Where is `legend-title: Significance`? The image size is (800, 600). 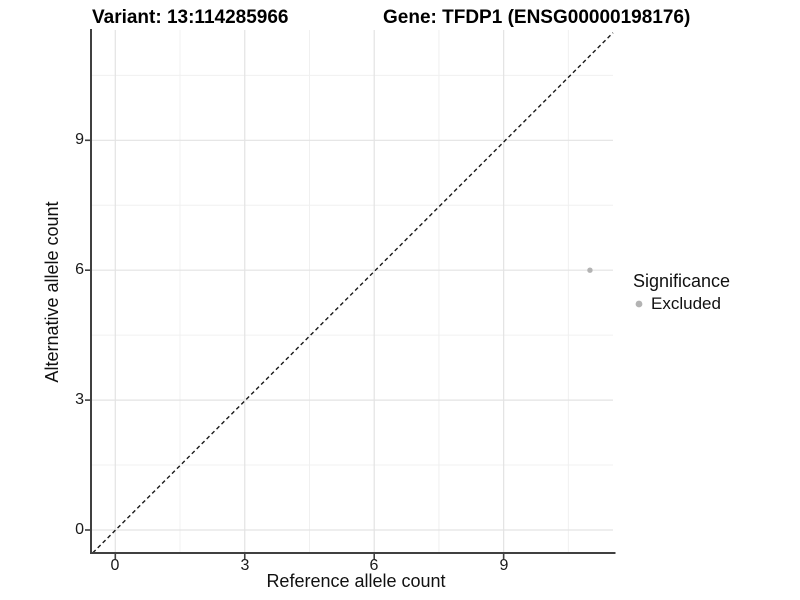 legend-title: Significance is located at coordinates (682, 281).